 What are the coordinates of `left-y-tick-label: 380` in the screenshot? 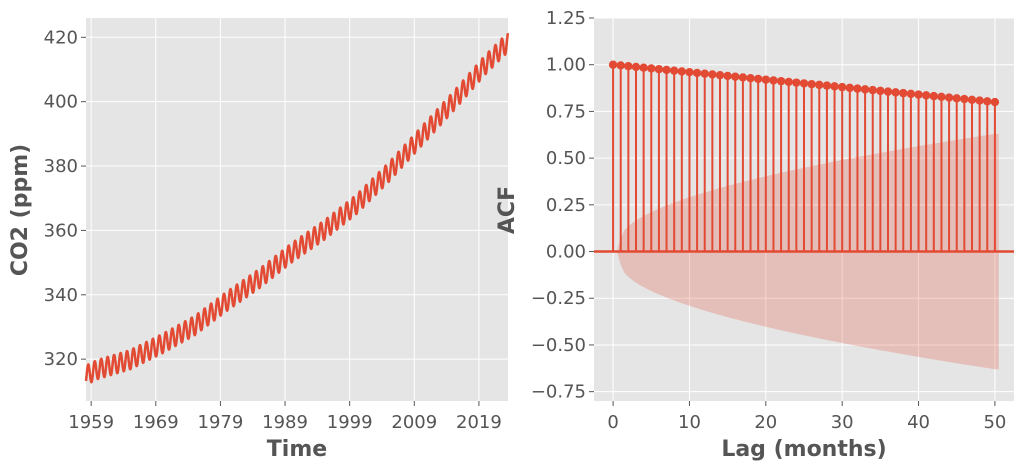 It's located at (61, 166).